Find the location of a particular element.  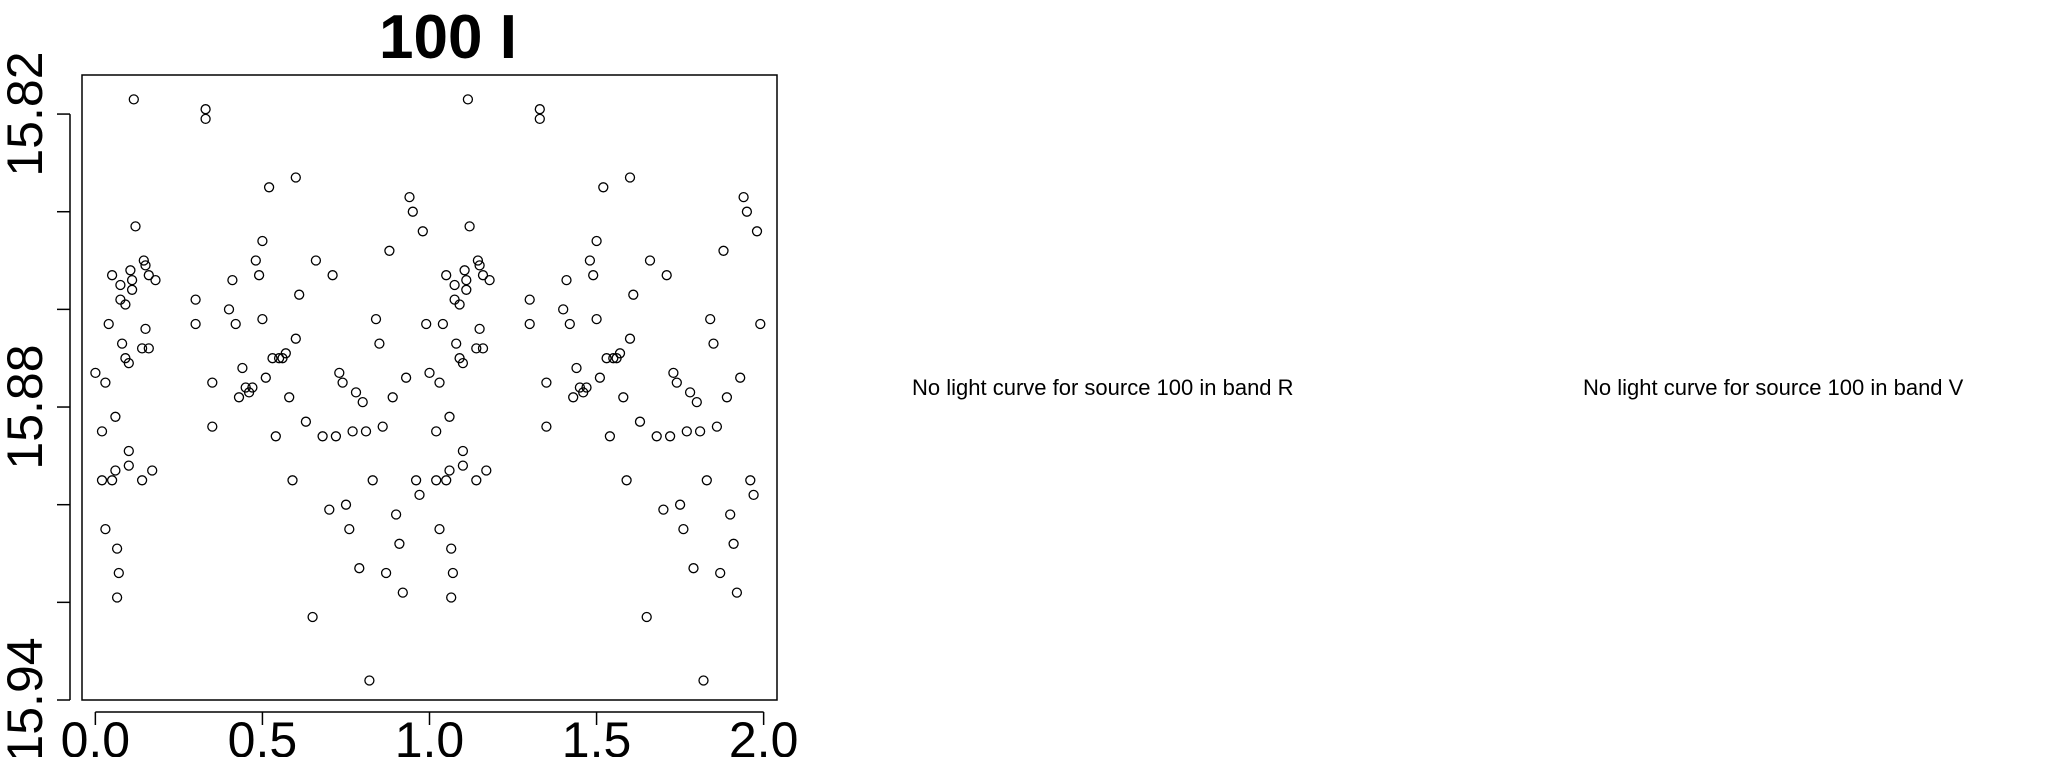

no-light-curve-message-band-v: No light curve for source 100 in band V is located at coordinates (1773, 387).